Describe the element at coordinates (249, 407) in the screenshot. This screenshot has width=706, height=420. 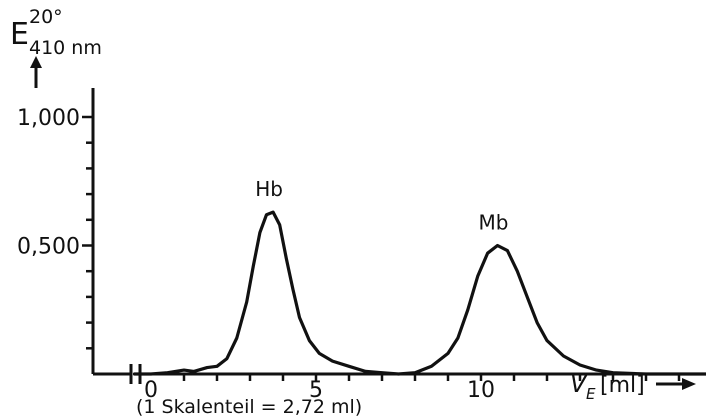
I see `x-axis-note: (1 Skalenteil = 2,72 ml)` at that location.